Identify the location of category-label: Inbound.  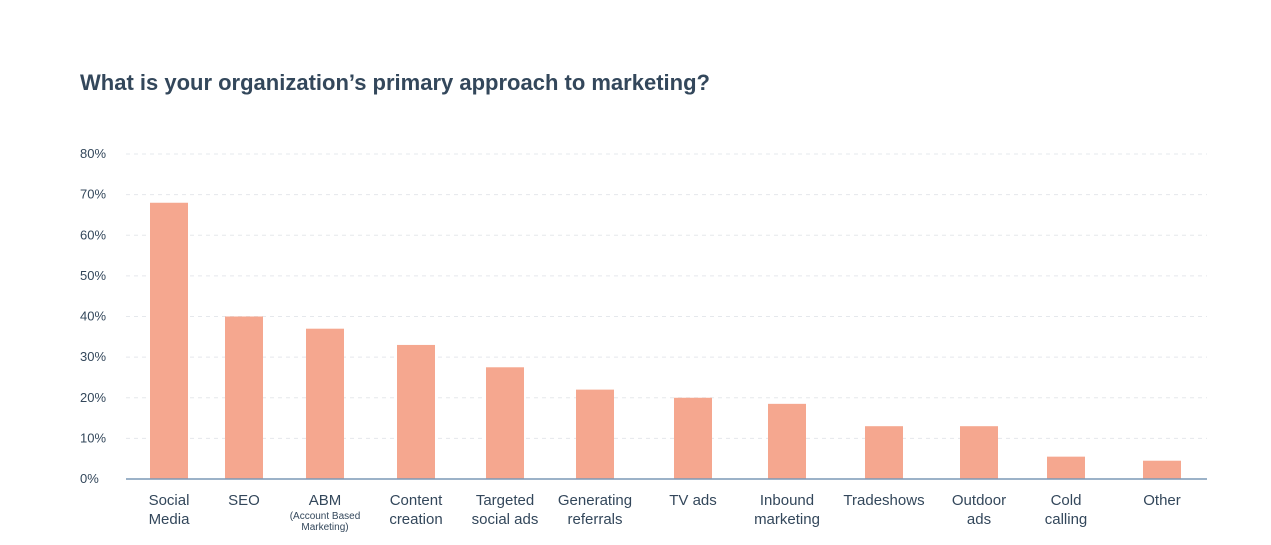
(787, 500).